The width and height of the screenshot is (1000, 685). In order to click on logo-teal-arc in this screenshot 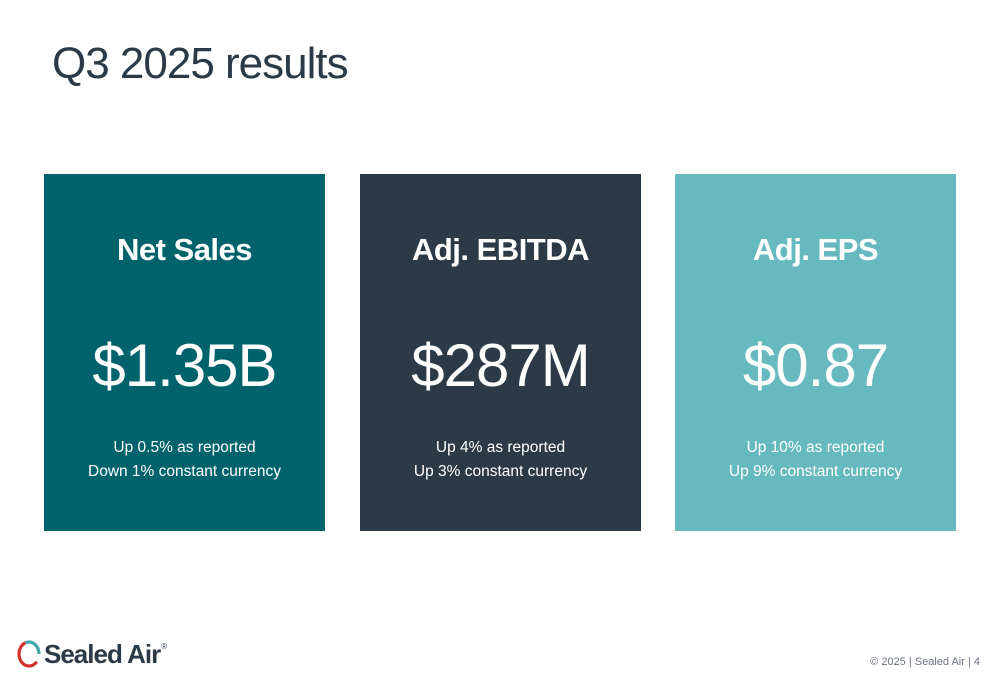, I will do `click(29, 654)`.